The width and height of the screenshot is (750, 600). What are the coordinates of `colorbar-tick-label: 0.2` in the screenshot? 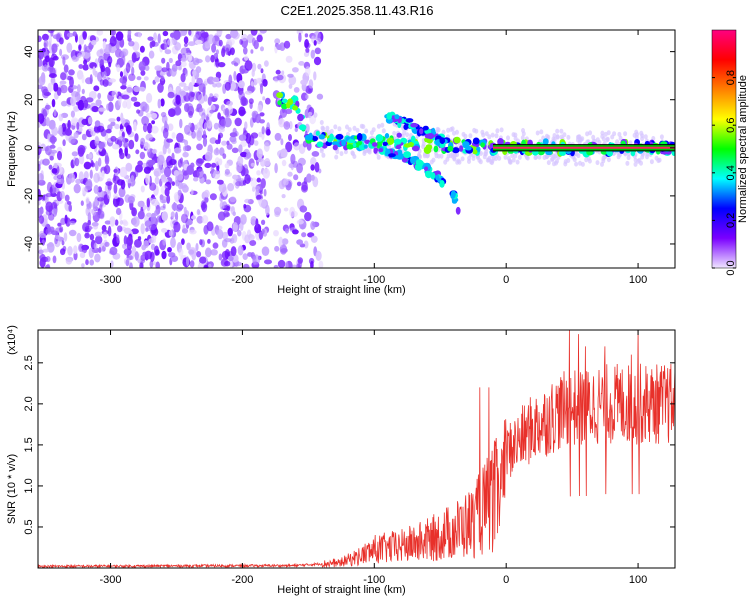 It's located at (731, 220).